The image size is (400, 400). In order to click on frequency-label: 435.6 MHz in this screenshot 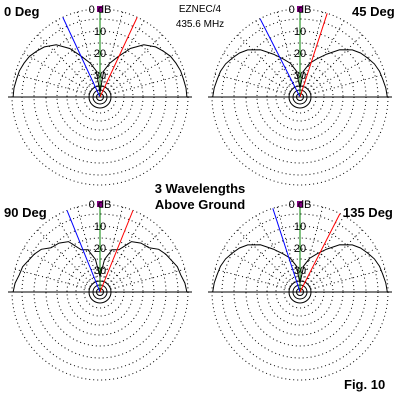, I will do `click(200, 24)`.